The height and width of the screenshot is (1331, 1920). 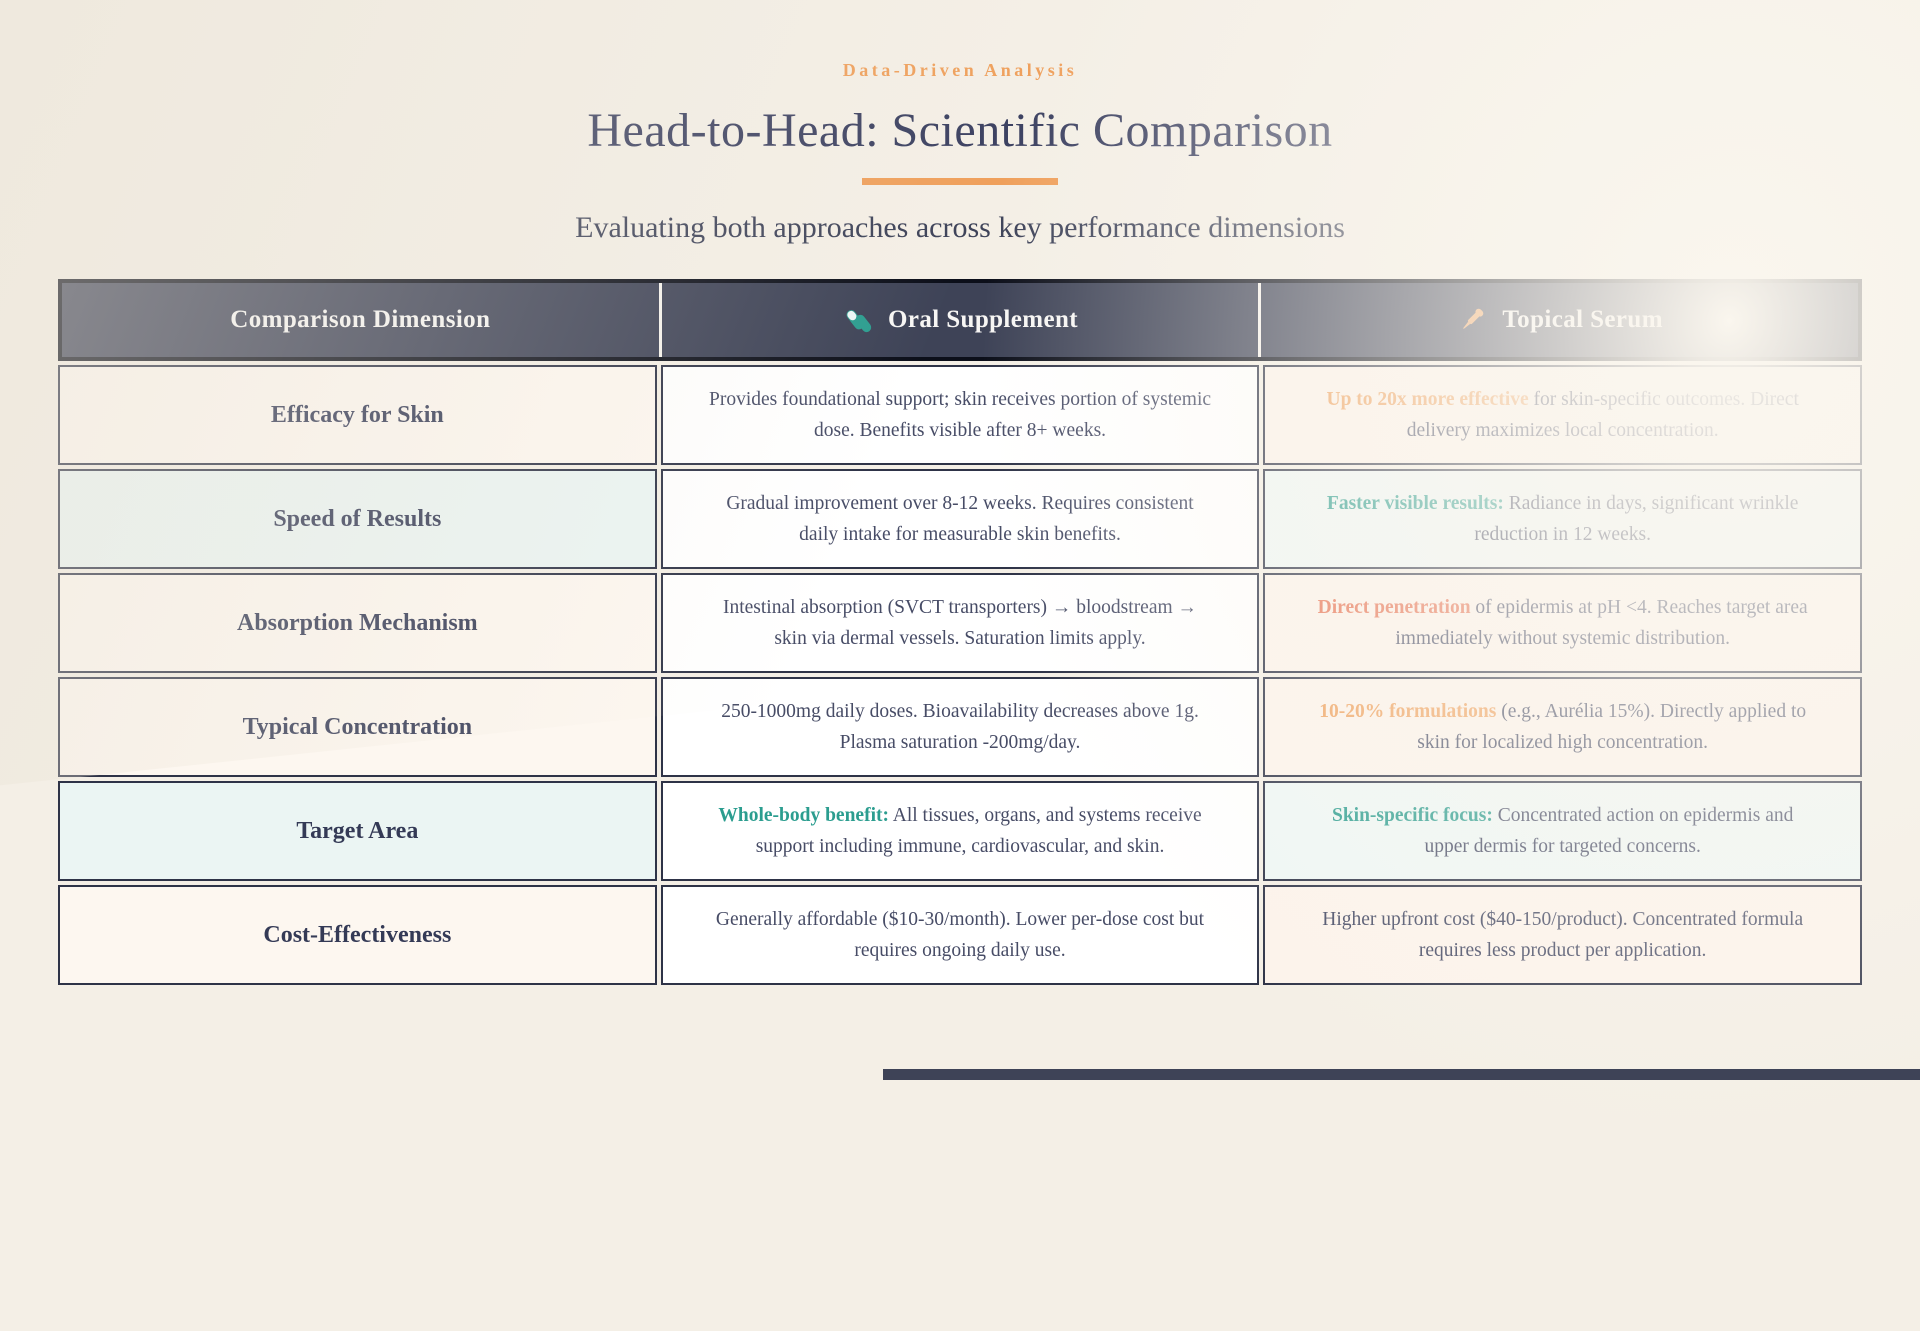 I want to click on header-cell-comparison-dimension: Comparison Dimension, so click(x=360, y=320).